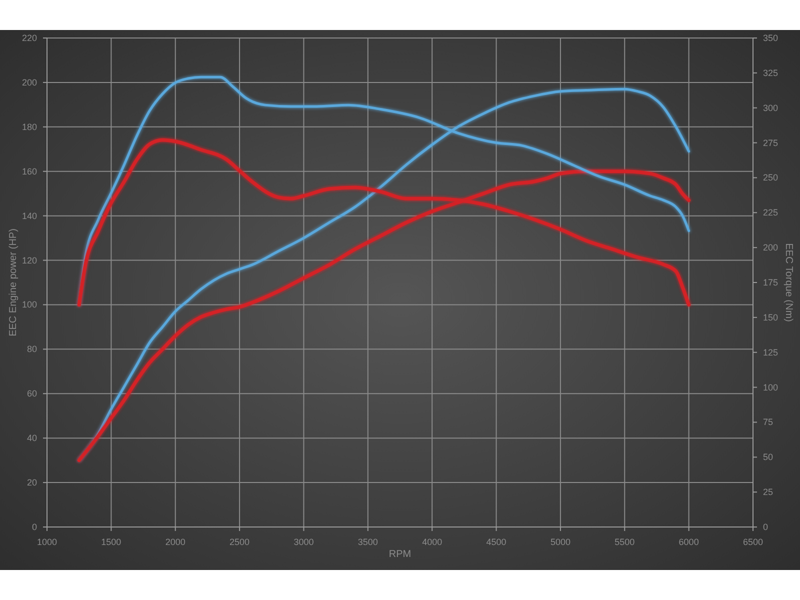 This screenshot has height=600, width=800. Describe the element at coordinates (770, 387) in the screenshot. I see `y2-tick-label: 100` at that location.